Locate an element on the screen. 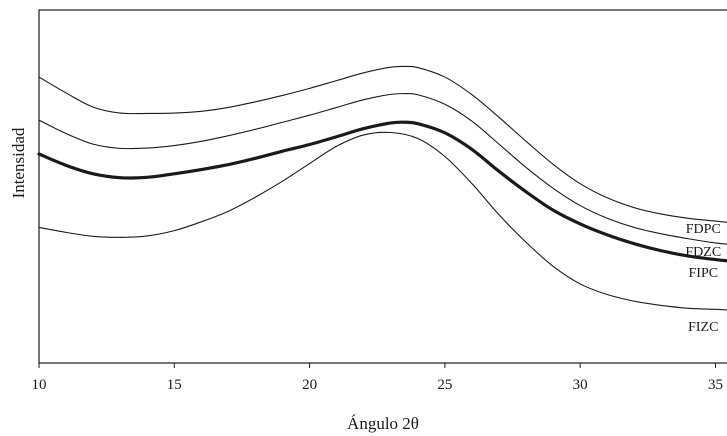 The image size is (727, 436). x-axis: 10 15 20 25 30 35 is located at coordinates (377, 378).